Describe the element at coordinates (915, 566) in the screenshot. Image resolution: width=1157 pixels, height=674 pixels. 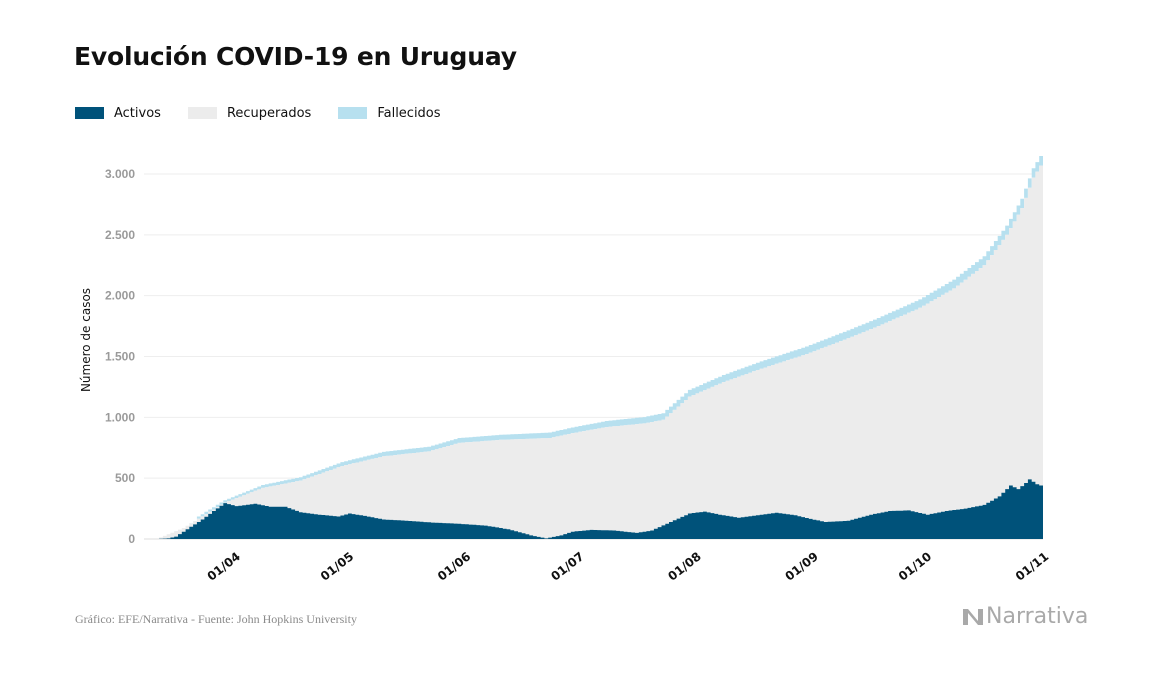
I see `x-tick-label: 01/10` at that location.